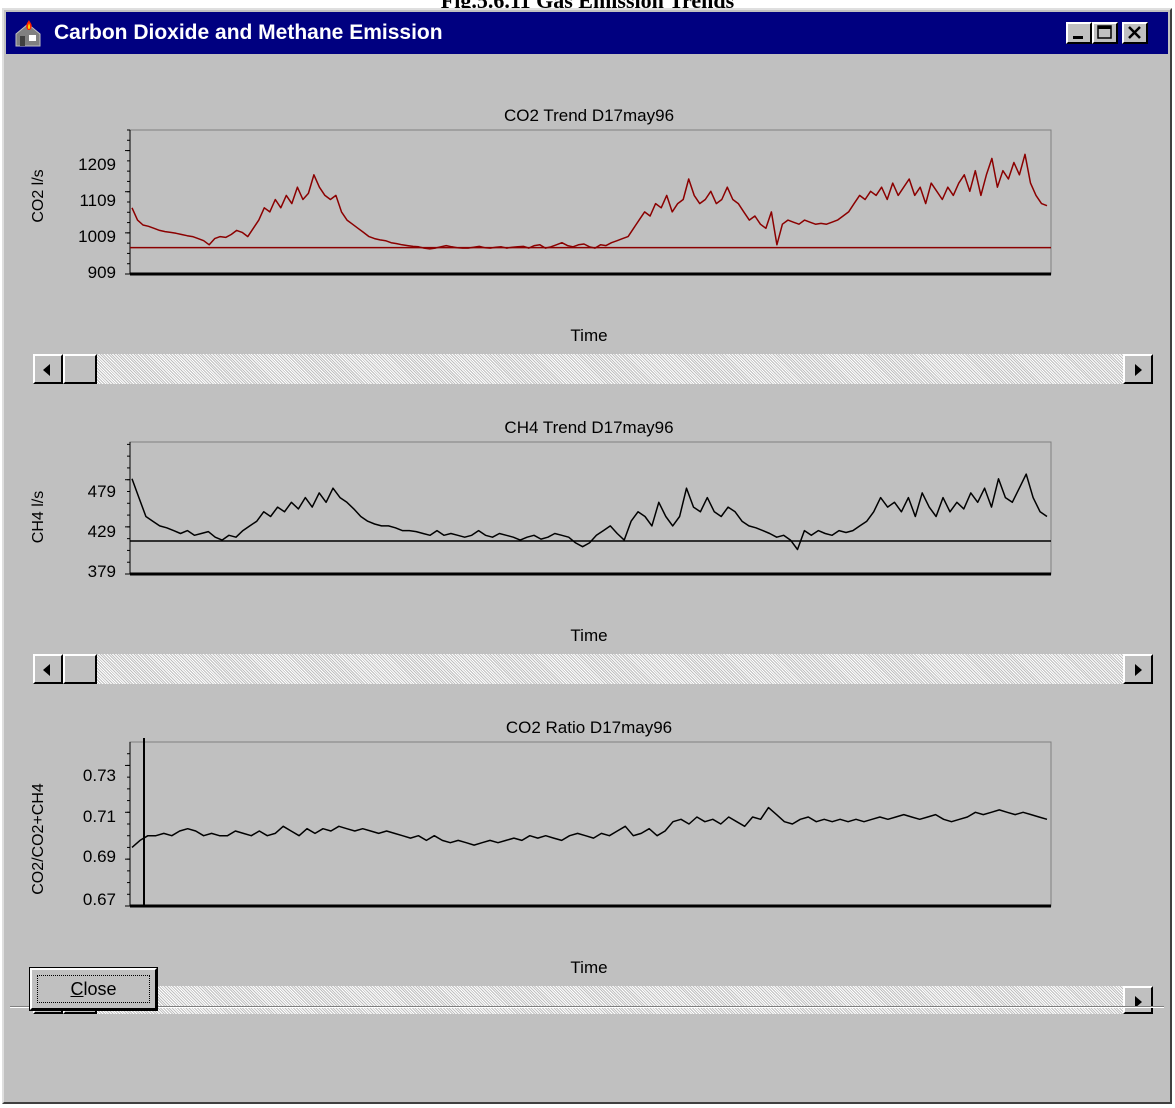  I want to click on focus-rect, so click(93, 989).